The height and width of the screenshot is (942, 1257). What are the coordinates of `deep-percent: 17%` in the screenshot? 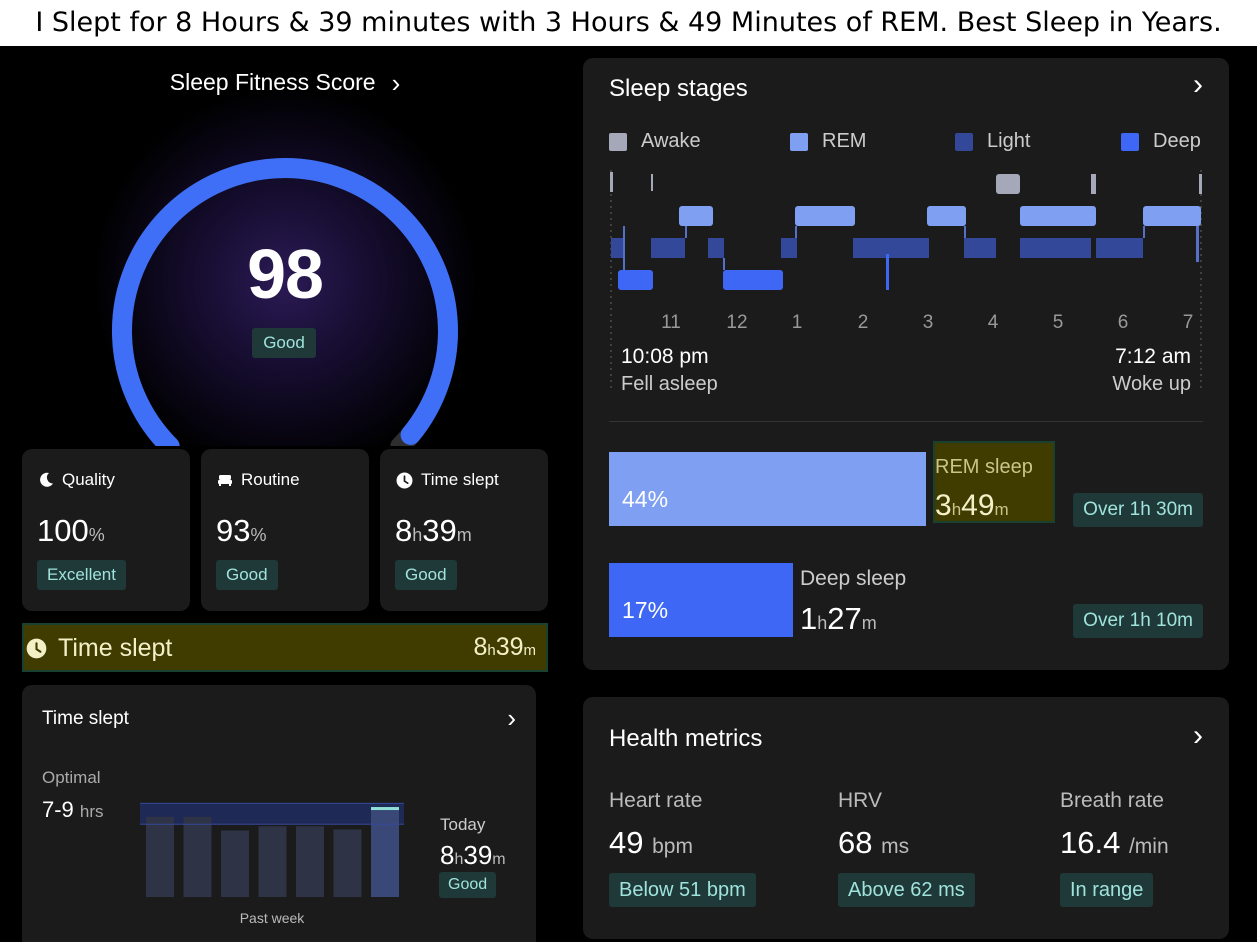 It's located at (645, 610).